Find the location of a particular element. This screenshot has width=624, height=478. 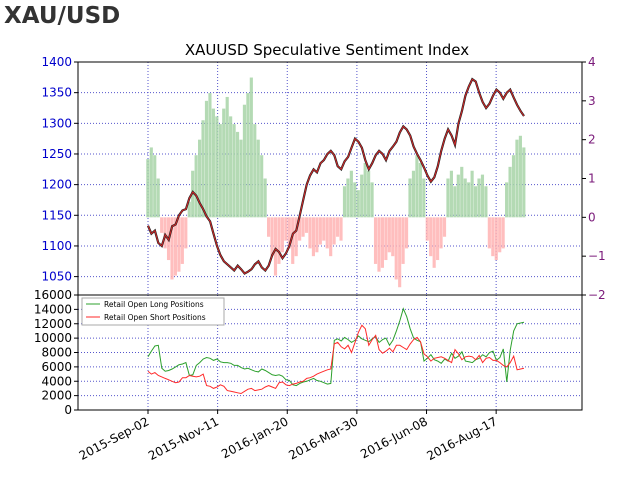

right-tick-label: −1 is located at coordinates (597, 256).